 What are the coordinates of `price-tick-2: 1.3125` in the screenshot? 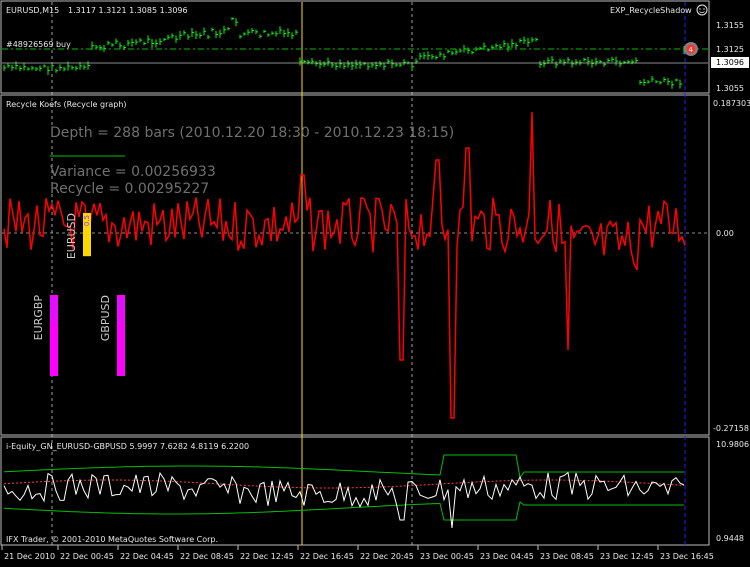 It's located at (730, 49).